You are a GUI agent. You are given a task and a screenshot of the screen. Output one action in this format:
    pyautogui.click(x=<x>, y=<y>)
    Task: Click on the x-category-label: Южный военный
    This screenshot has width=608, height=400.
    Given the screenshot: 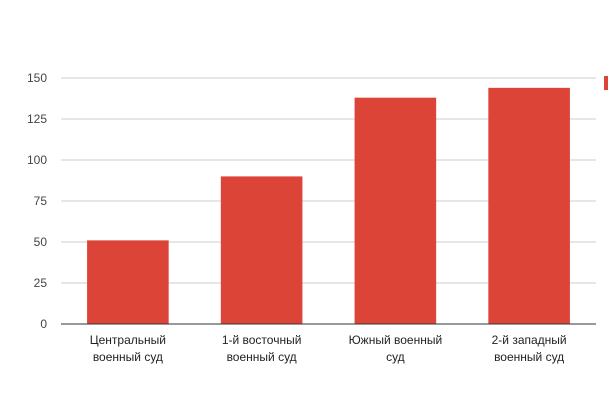 What is the action you would take?
    pyautogui.click(x=396, y=340)
    